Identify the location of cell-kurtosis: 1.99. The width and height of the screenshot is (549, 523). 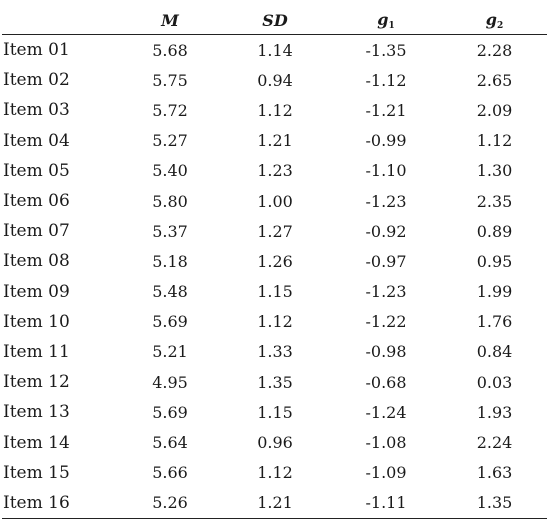
(494, 292).